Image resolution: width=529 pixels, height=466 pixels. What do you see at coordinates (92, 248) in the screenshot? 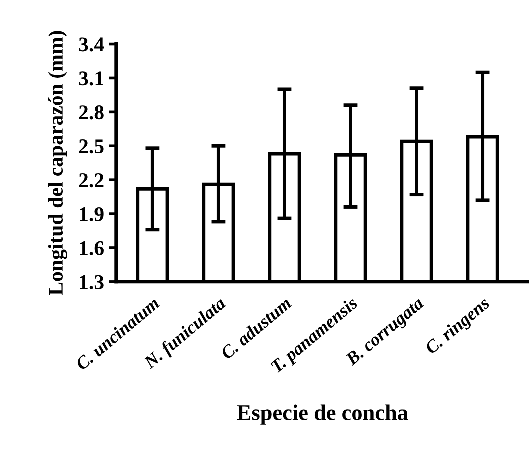
I see `y-tick-label: 1.6` at bounding box center [92, 248].